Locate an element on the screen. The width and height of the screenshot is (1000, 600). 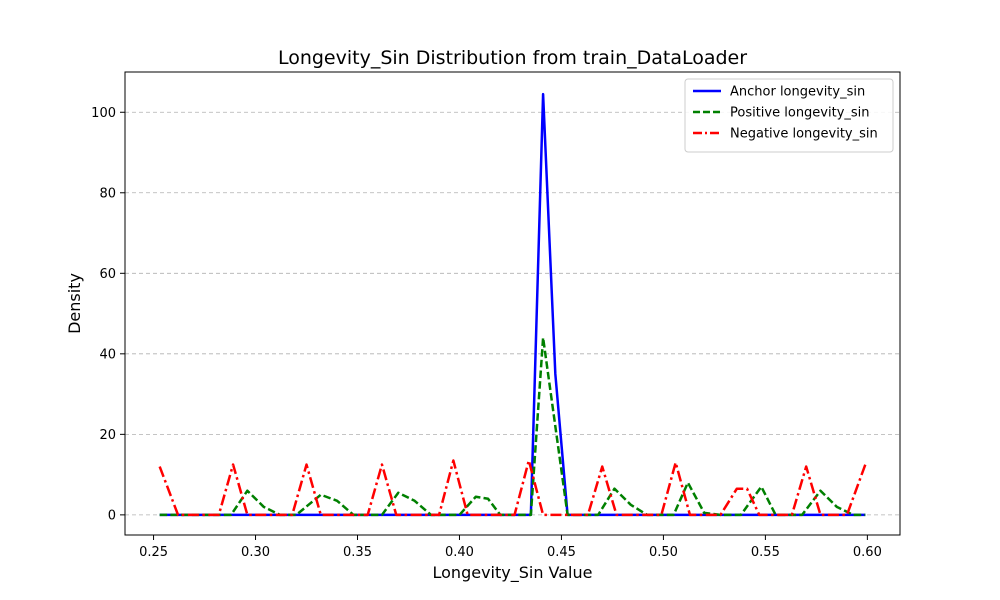
legend-label-2: Positive longevity_sin is located at coordinates (800, 113).